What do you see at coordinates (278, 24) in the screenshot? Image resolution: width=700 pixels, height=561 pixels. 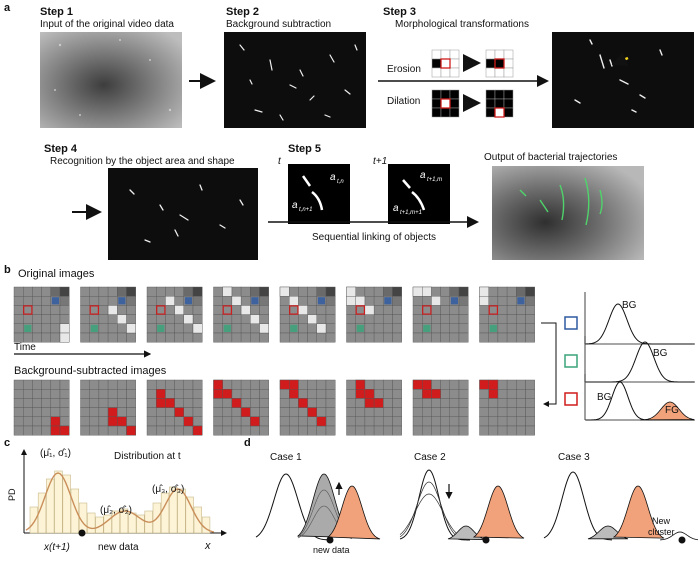 I see `step2-caption: Background subtraction` at bounding box center [278, 24].